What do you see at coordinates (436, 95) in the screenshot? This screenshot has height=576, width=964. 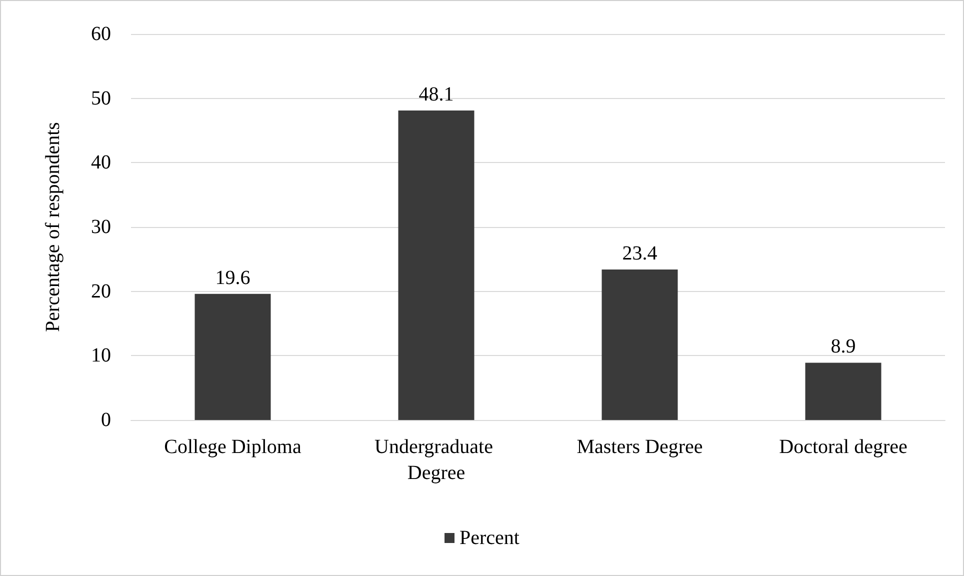 I see `data-label: 48.1` at bounding box center [436, 95].